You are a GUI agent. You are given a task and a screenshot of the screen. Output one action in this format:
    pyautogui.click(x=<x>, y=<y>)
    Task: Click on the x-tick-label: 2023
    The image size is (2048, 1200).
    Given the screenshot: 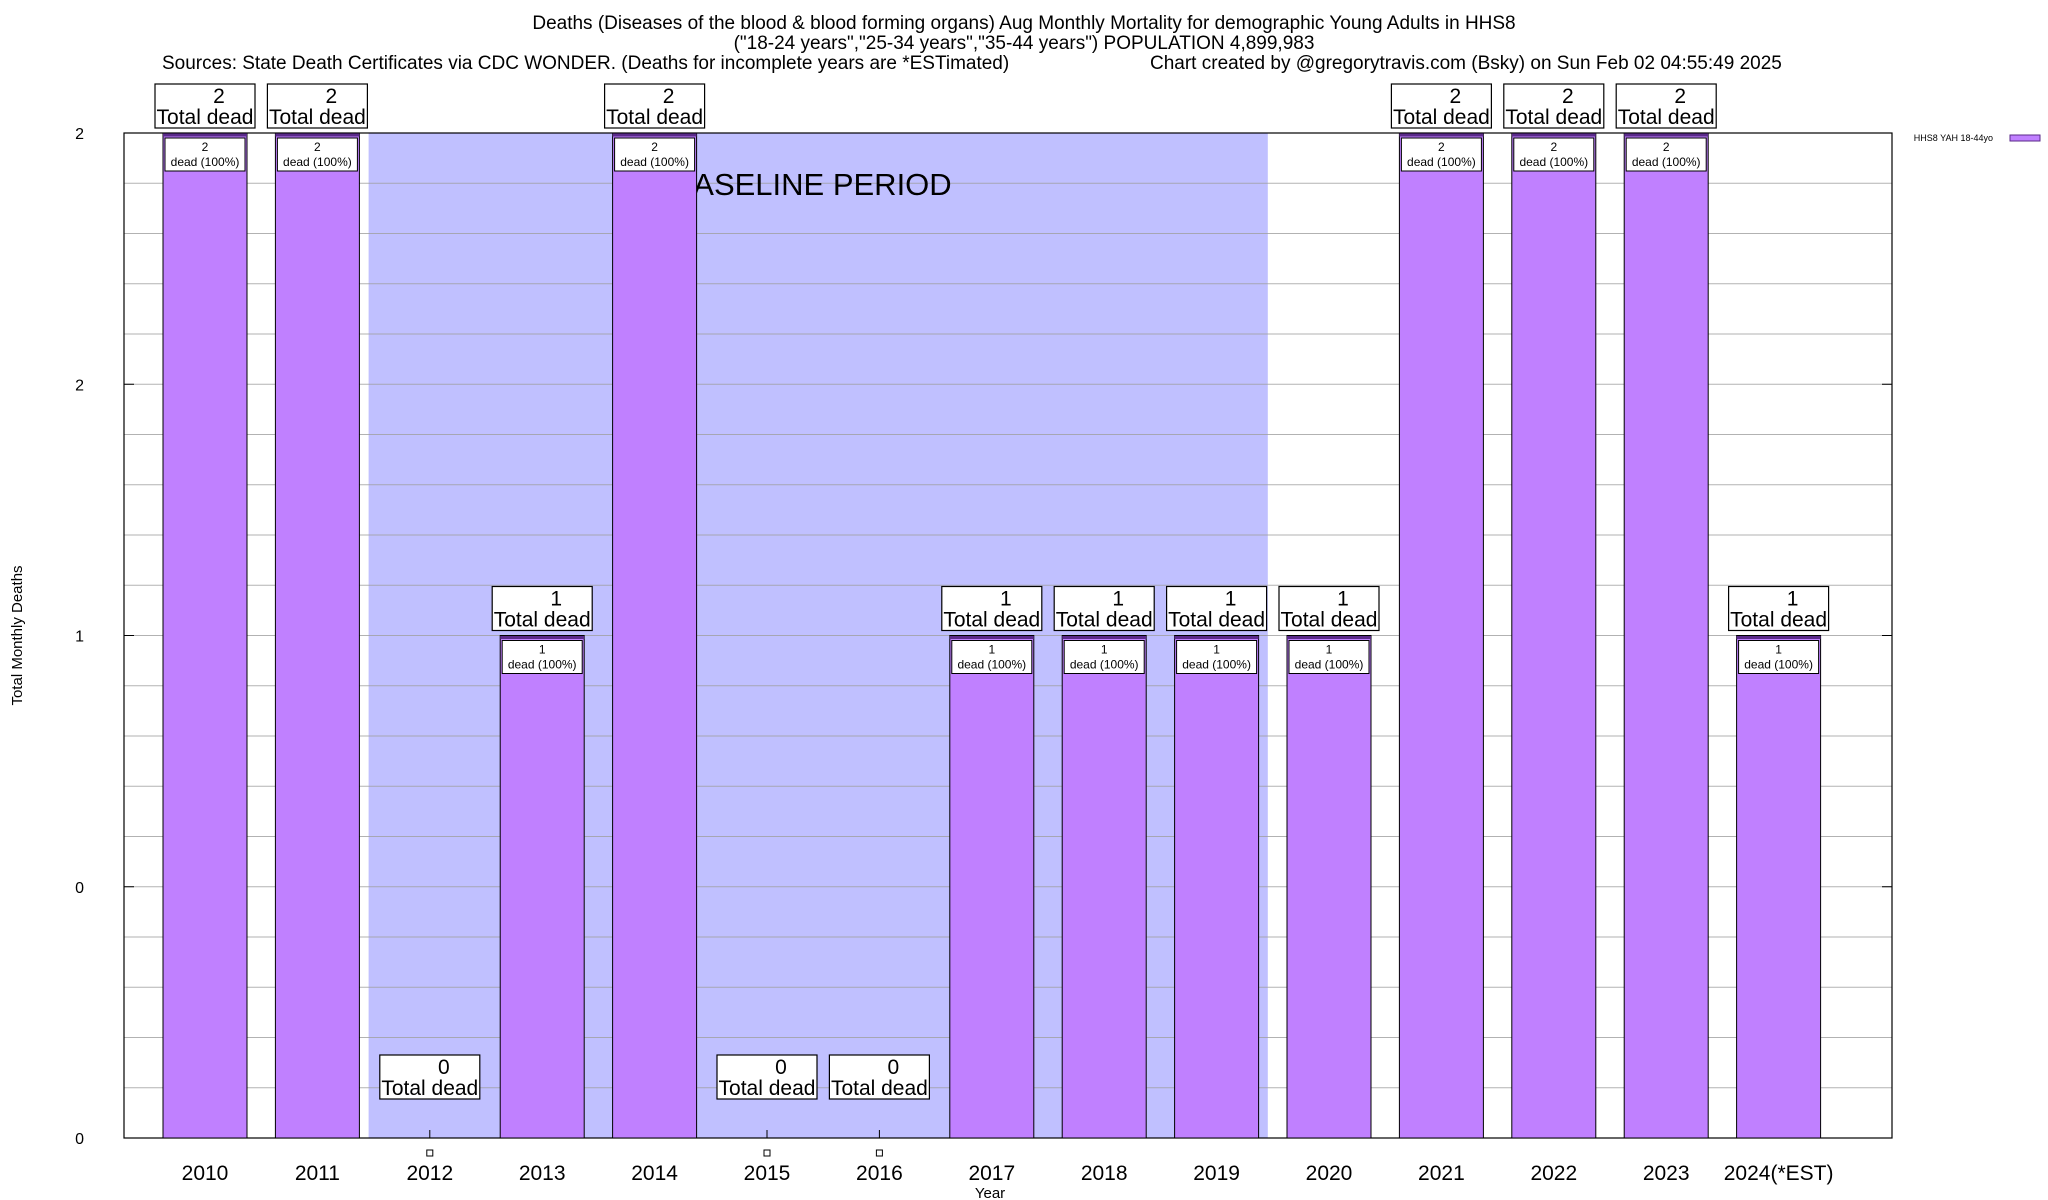 What is the action you would take?
    pyautogui.click(x=1666, y=1173)
    